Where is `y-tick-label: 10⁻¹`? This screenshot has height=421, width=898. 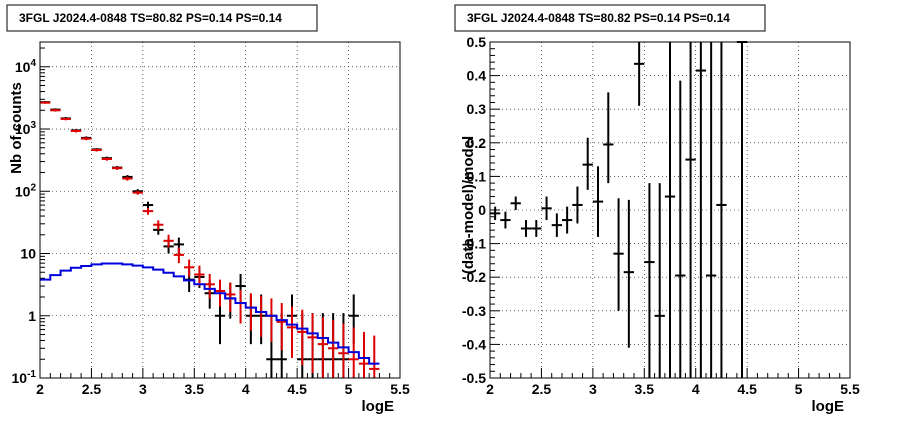 y-tick-label: 10⁻¹ is located at coordinates (24, 377).